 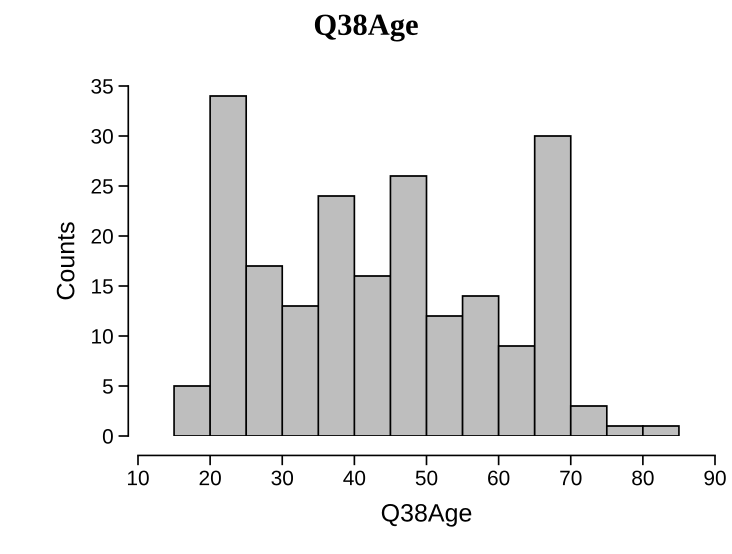 What do you see at coordinates (102, 186) in the screenshot?
I see `y-tick-label: 25` at bounding box center [102, 186].